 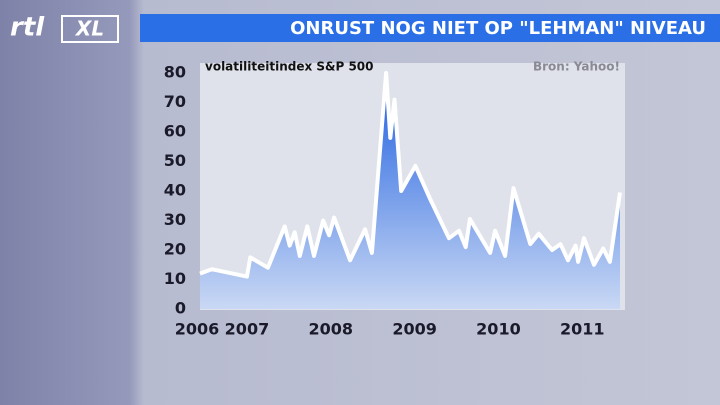 I want to click on y-tick-label: 30, so click(x=175, y=219).